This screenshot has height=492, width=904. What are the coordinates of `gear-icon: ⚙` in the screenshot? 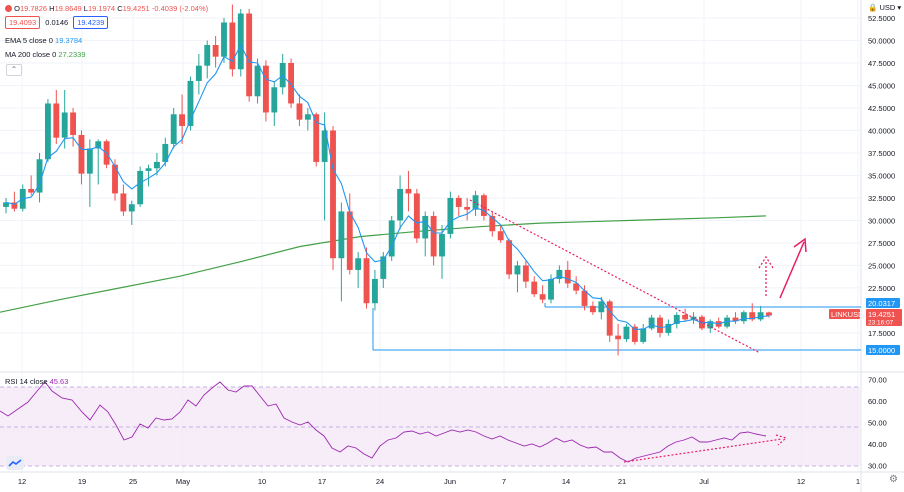 It's located at (893, 479).